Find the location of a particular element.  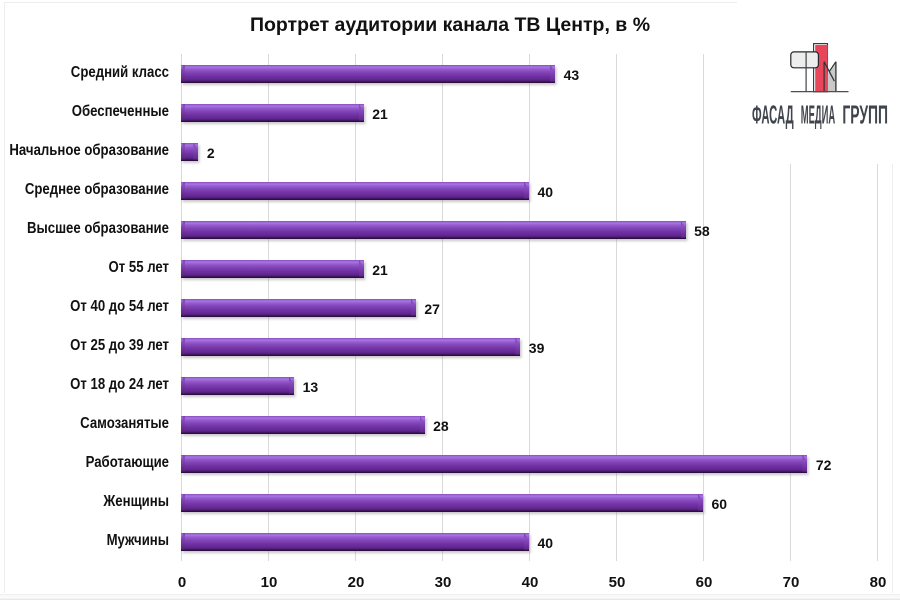

svg-text: ФАСАД is located at coordinates (773, 114).